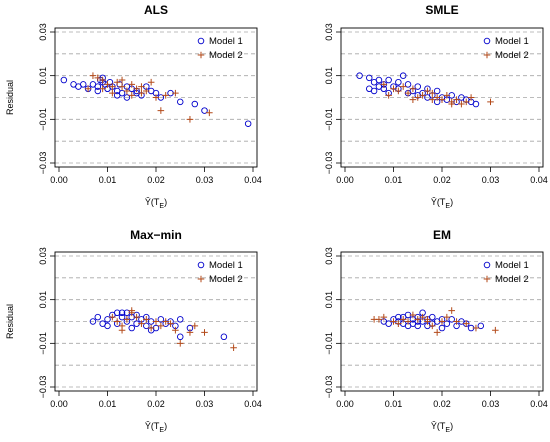 Image resolution: width=550 pixels, height=442 pixels. I want to click on x-tick-label: 0.00, so click(59, 180).